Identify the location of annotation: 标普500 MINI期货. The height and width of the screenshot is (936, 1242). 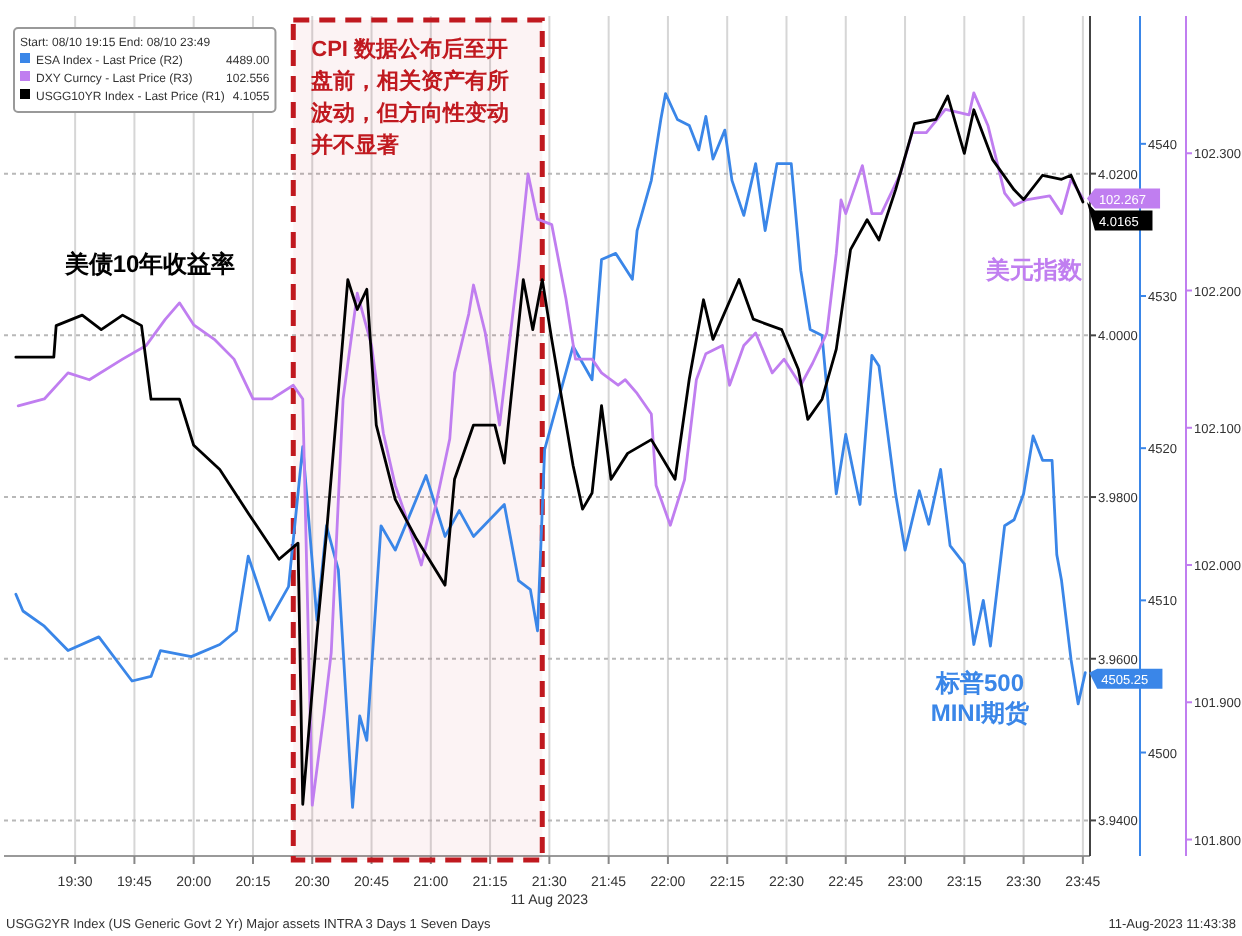
(981, 698).